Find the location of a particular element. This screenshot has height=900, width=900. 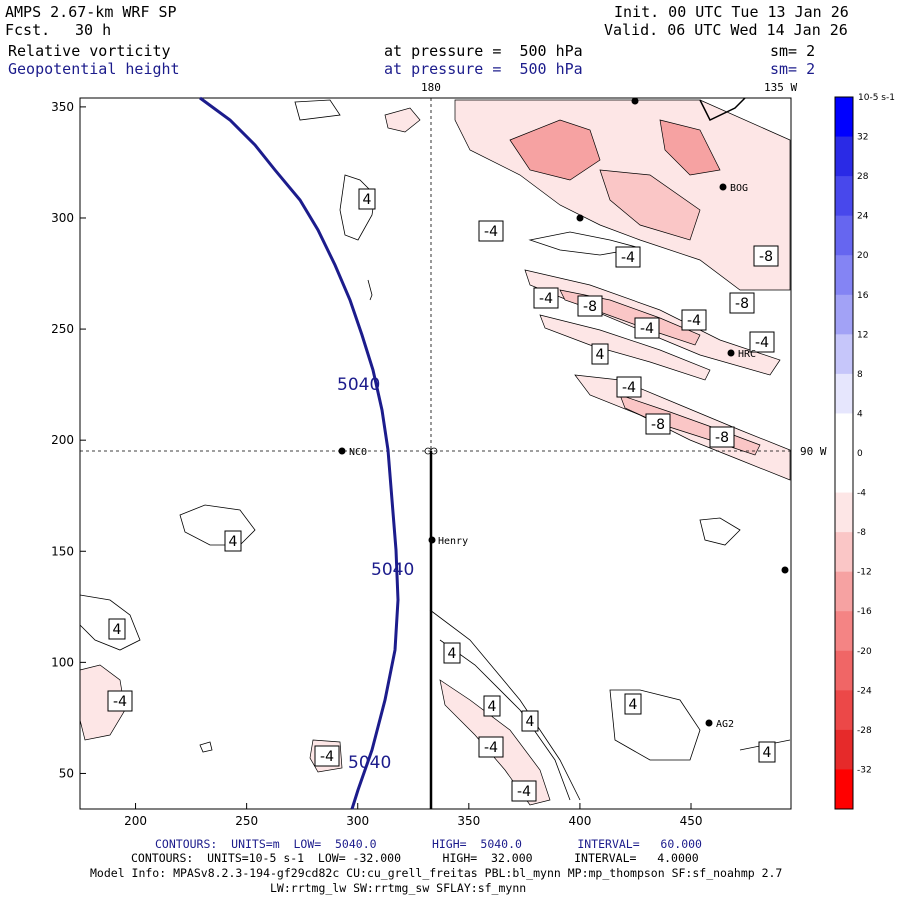

vort-label-18: 4 is located at coordinates (492, 707).